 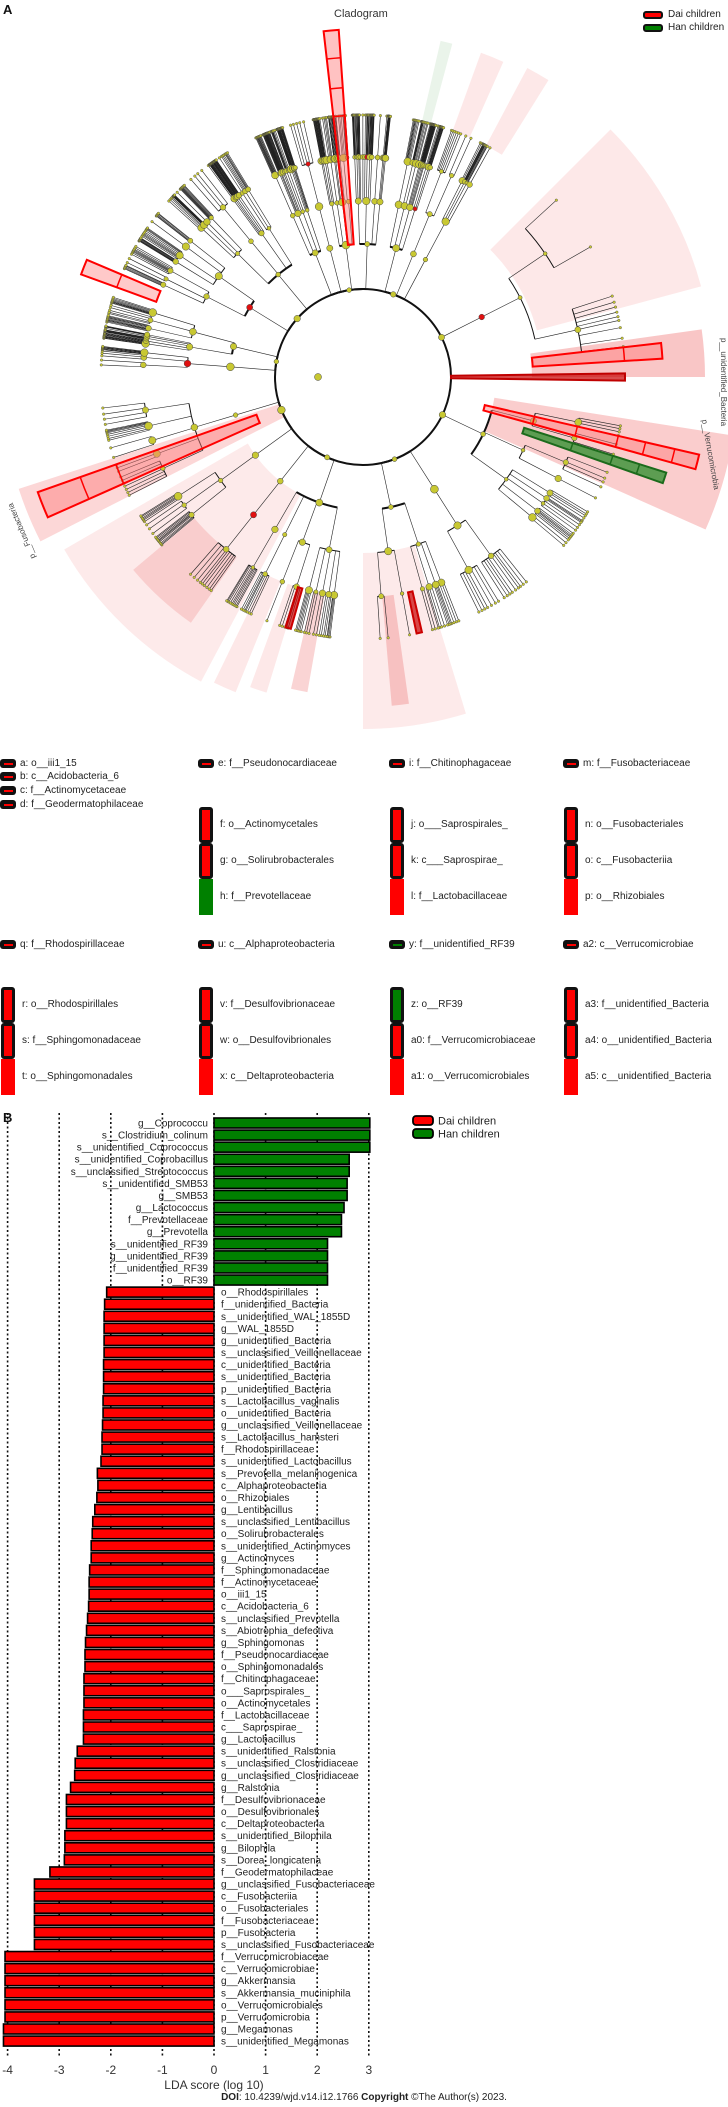 What do you see at coordinates (280, 1438) in the screenshot?
I see `bar-label: s__Lactobacillus_hamsteri` at bounding box center [280, 1438].